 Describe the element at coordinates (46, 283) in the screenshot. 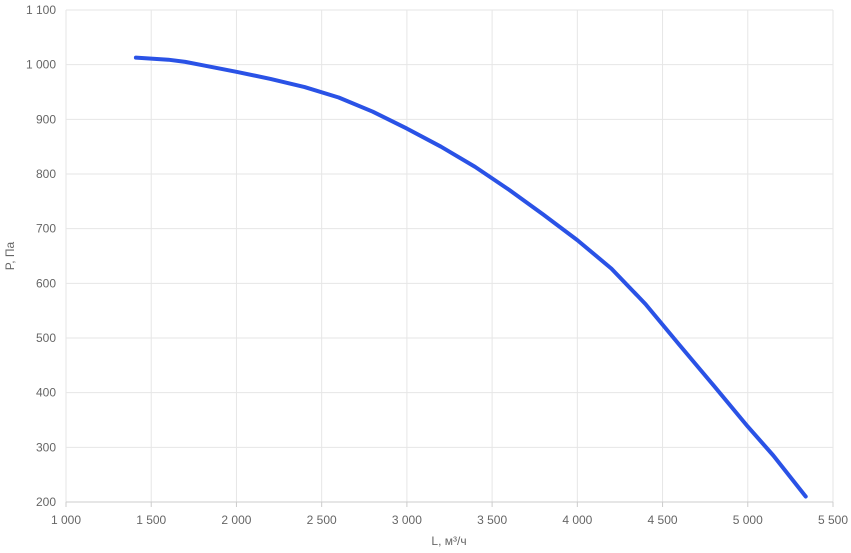

I see `y-tick-label: 600` at that location.